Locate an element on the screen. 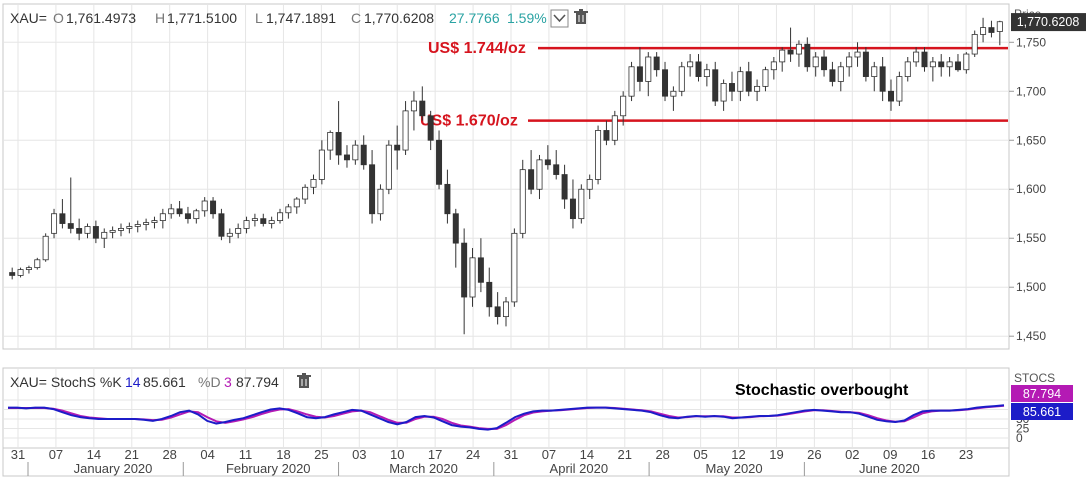  annotations: US$ 1.744/oz US$ 1.670/oz is located at coordinates (714, 85).